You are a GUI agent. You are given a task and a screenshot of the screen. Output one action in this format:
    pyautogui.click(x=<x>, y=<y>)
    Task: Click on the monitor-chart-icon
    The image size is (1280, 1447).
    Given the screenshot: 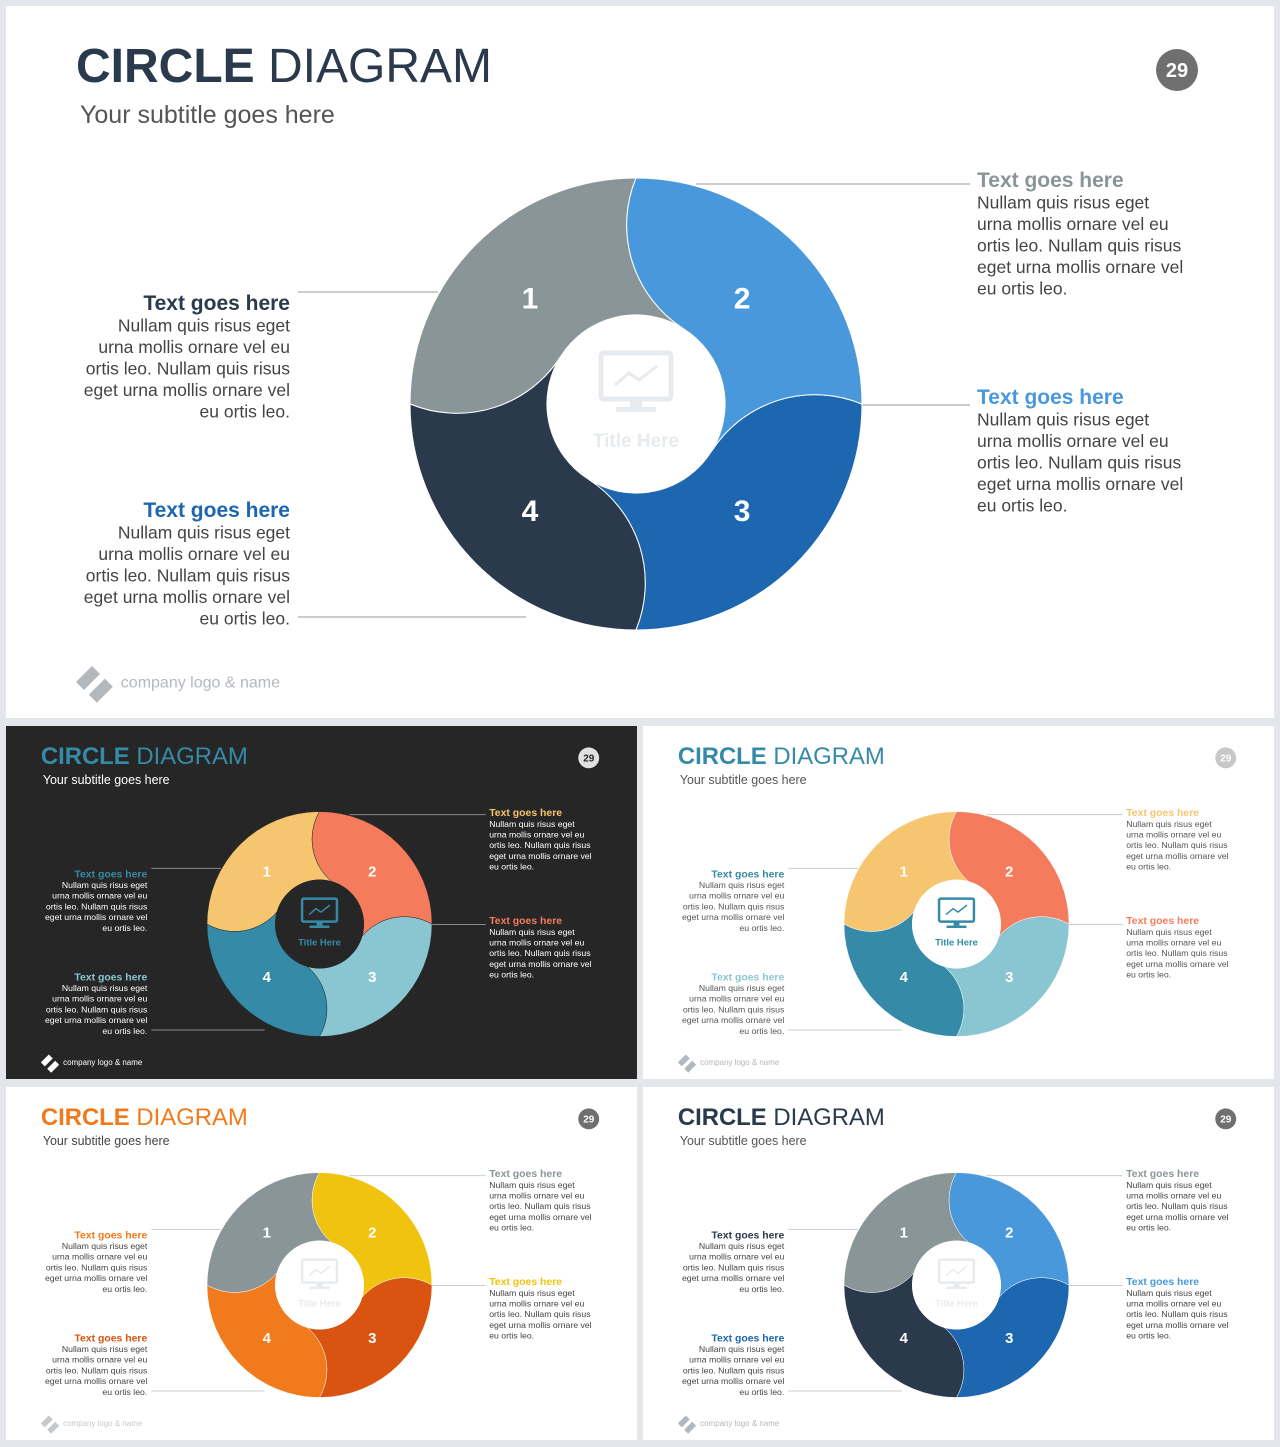 What is the action you would take?
    pyautogui.click(x=319, y=913)
    